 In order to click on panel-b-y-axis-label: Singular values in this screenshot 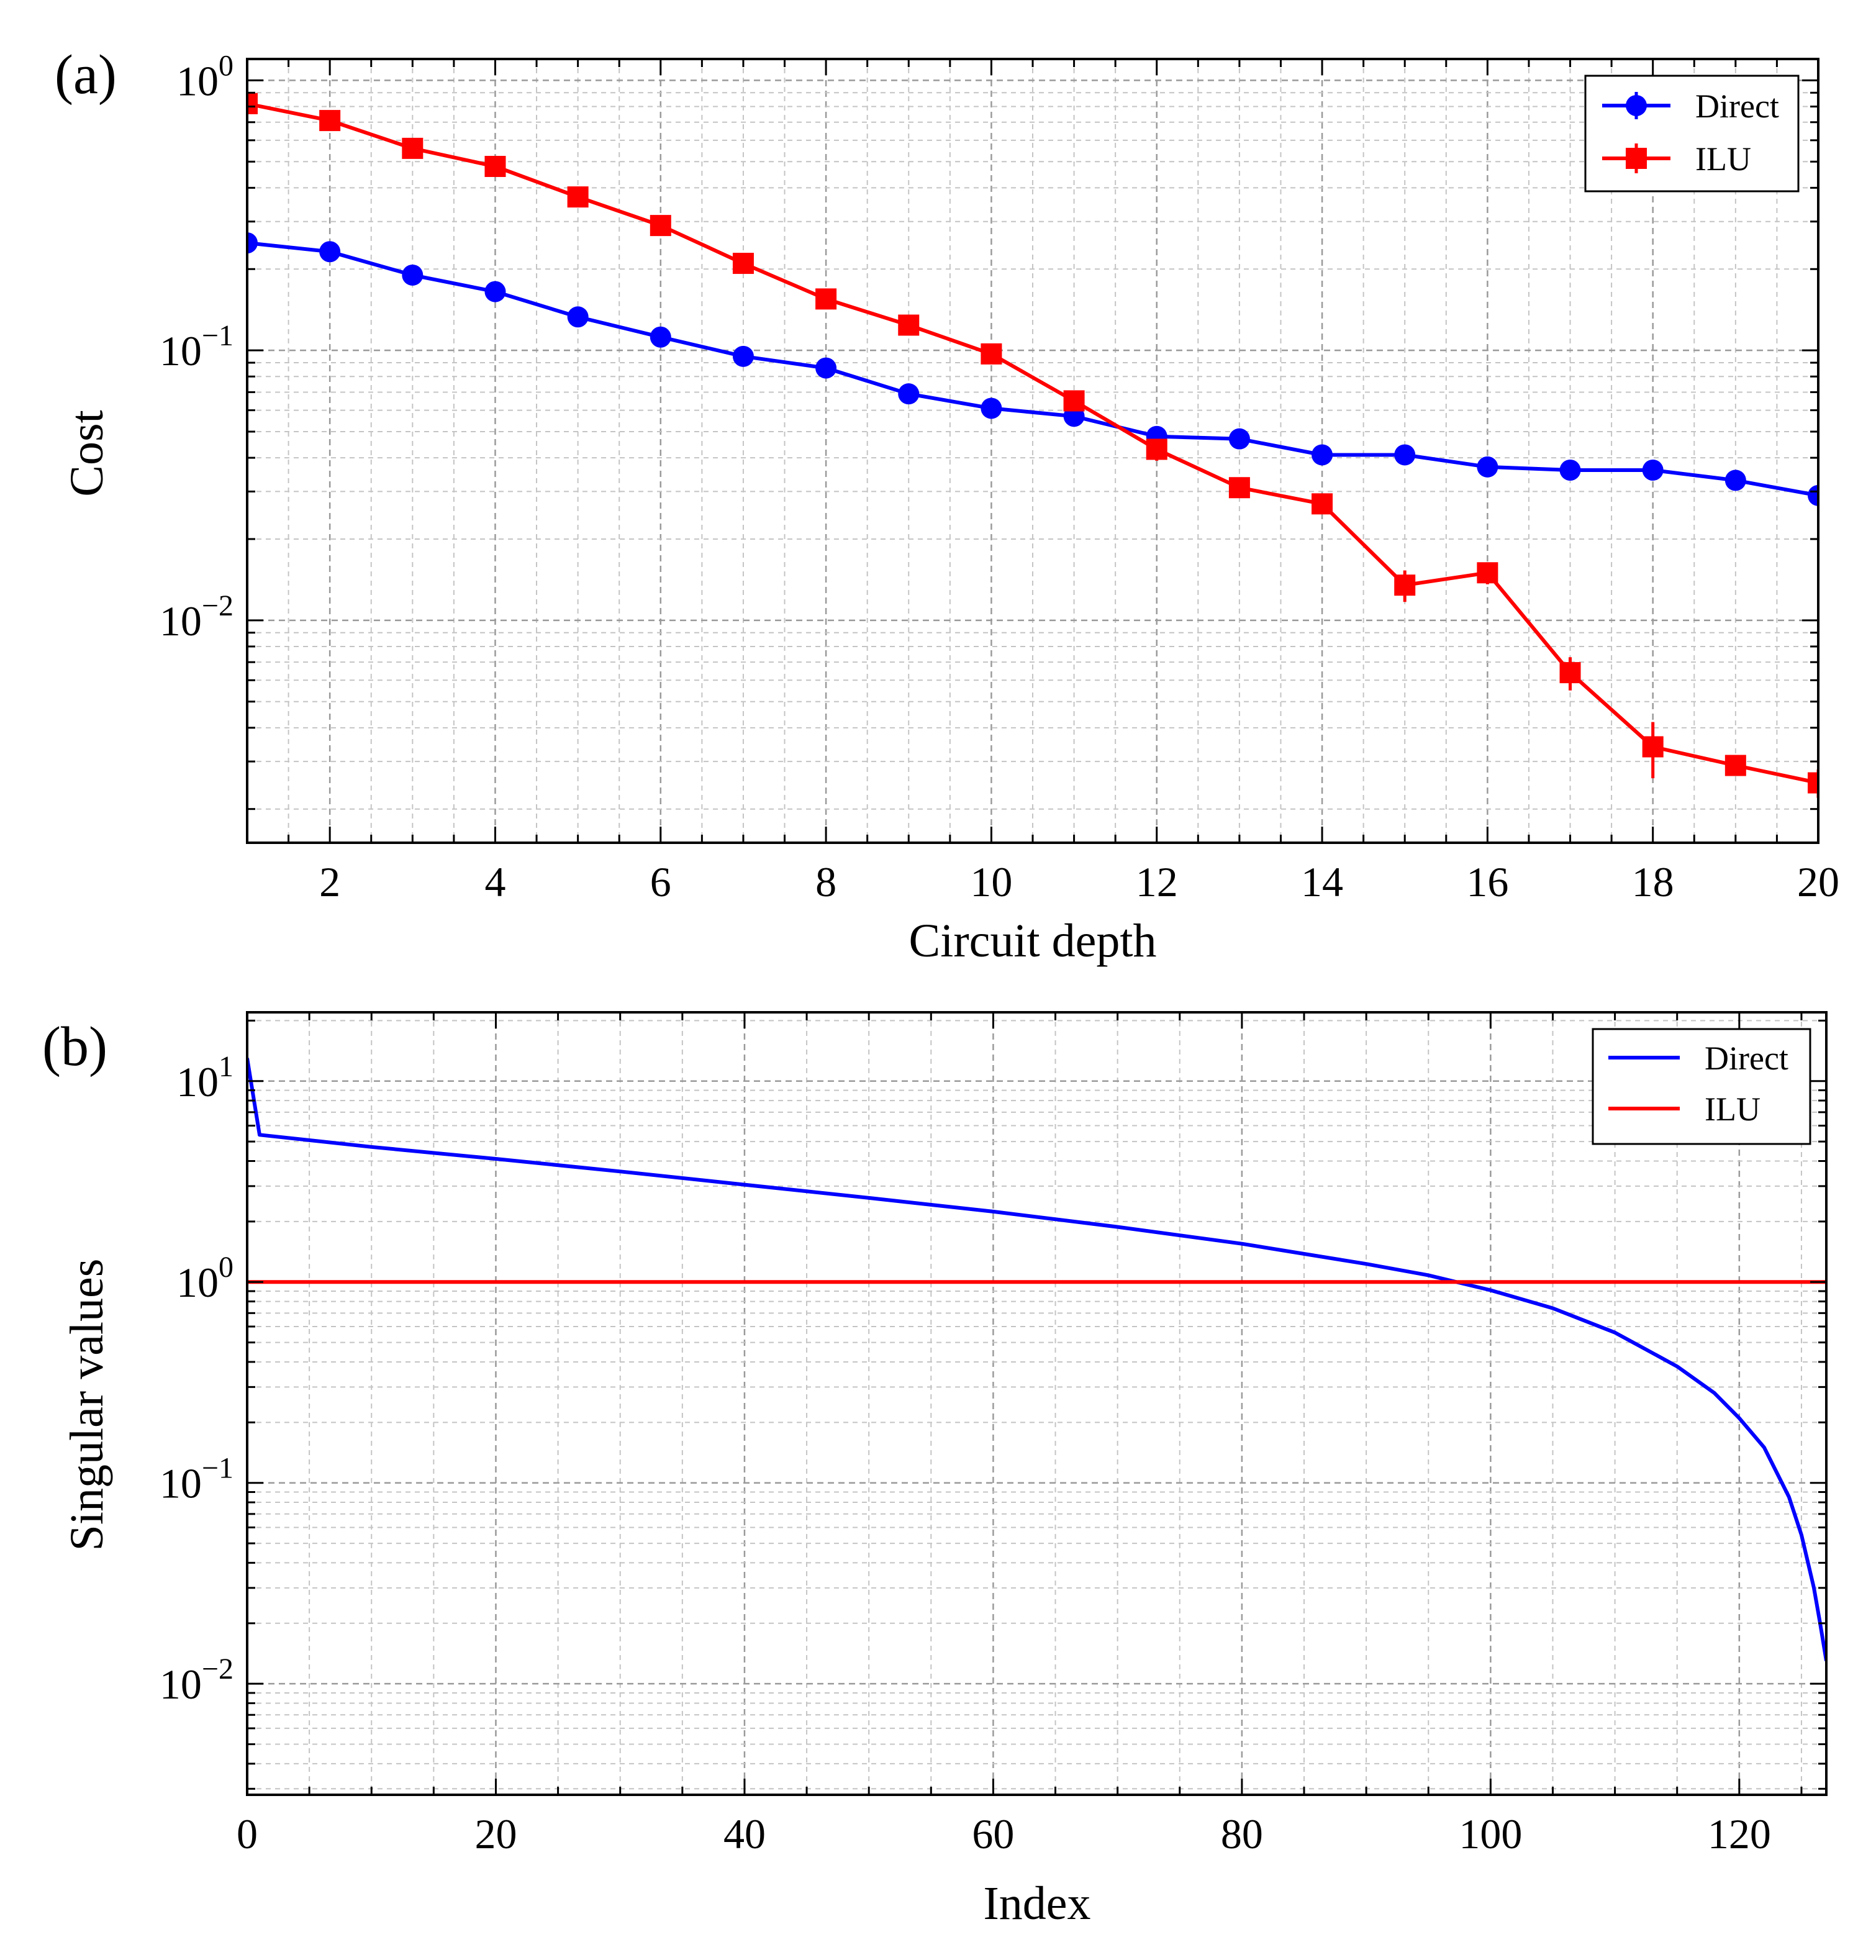, I will do `click(87, 1405)`.